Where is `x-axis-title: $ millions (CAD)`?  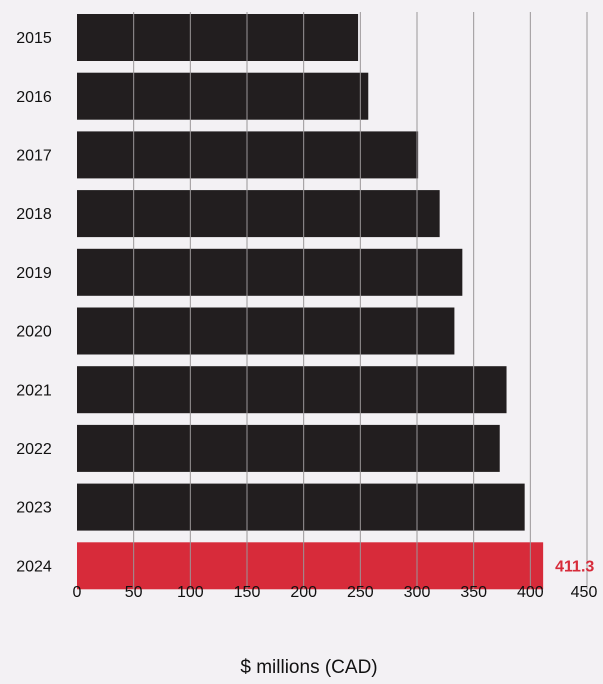
x-axis-title: $ millions (CAD) is located at coordinates (308, 667).